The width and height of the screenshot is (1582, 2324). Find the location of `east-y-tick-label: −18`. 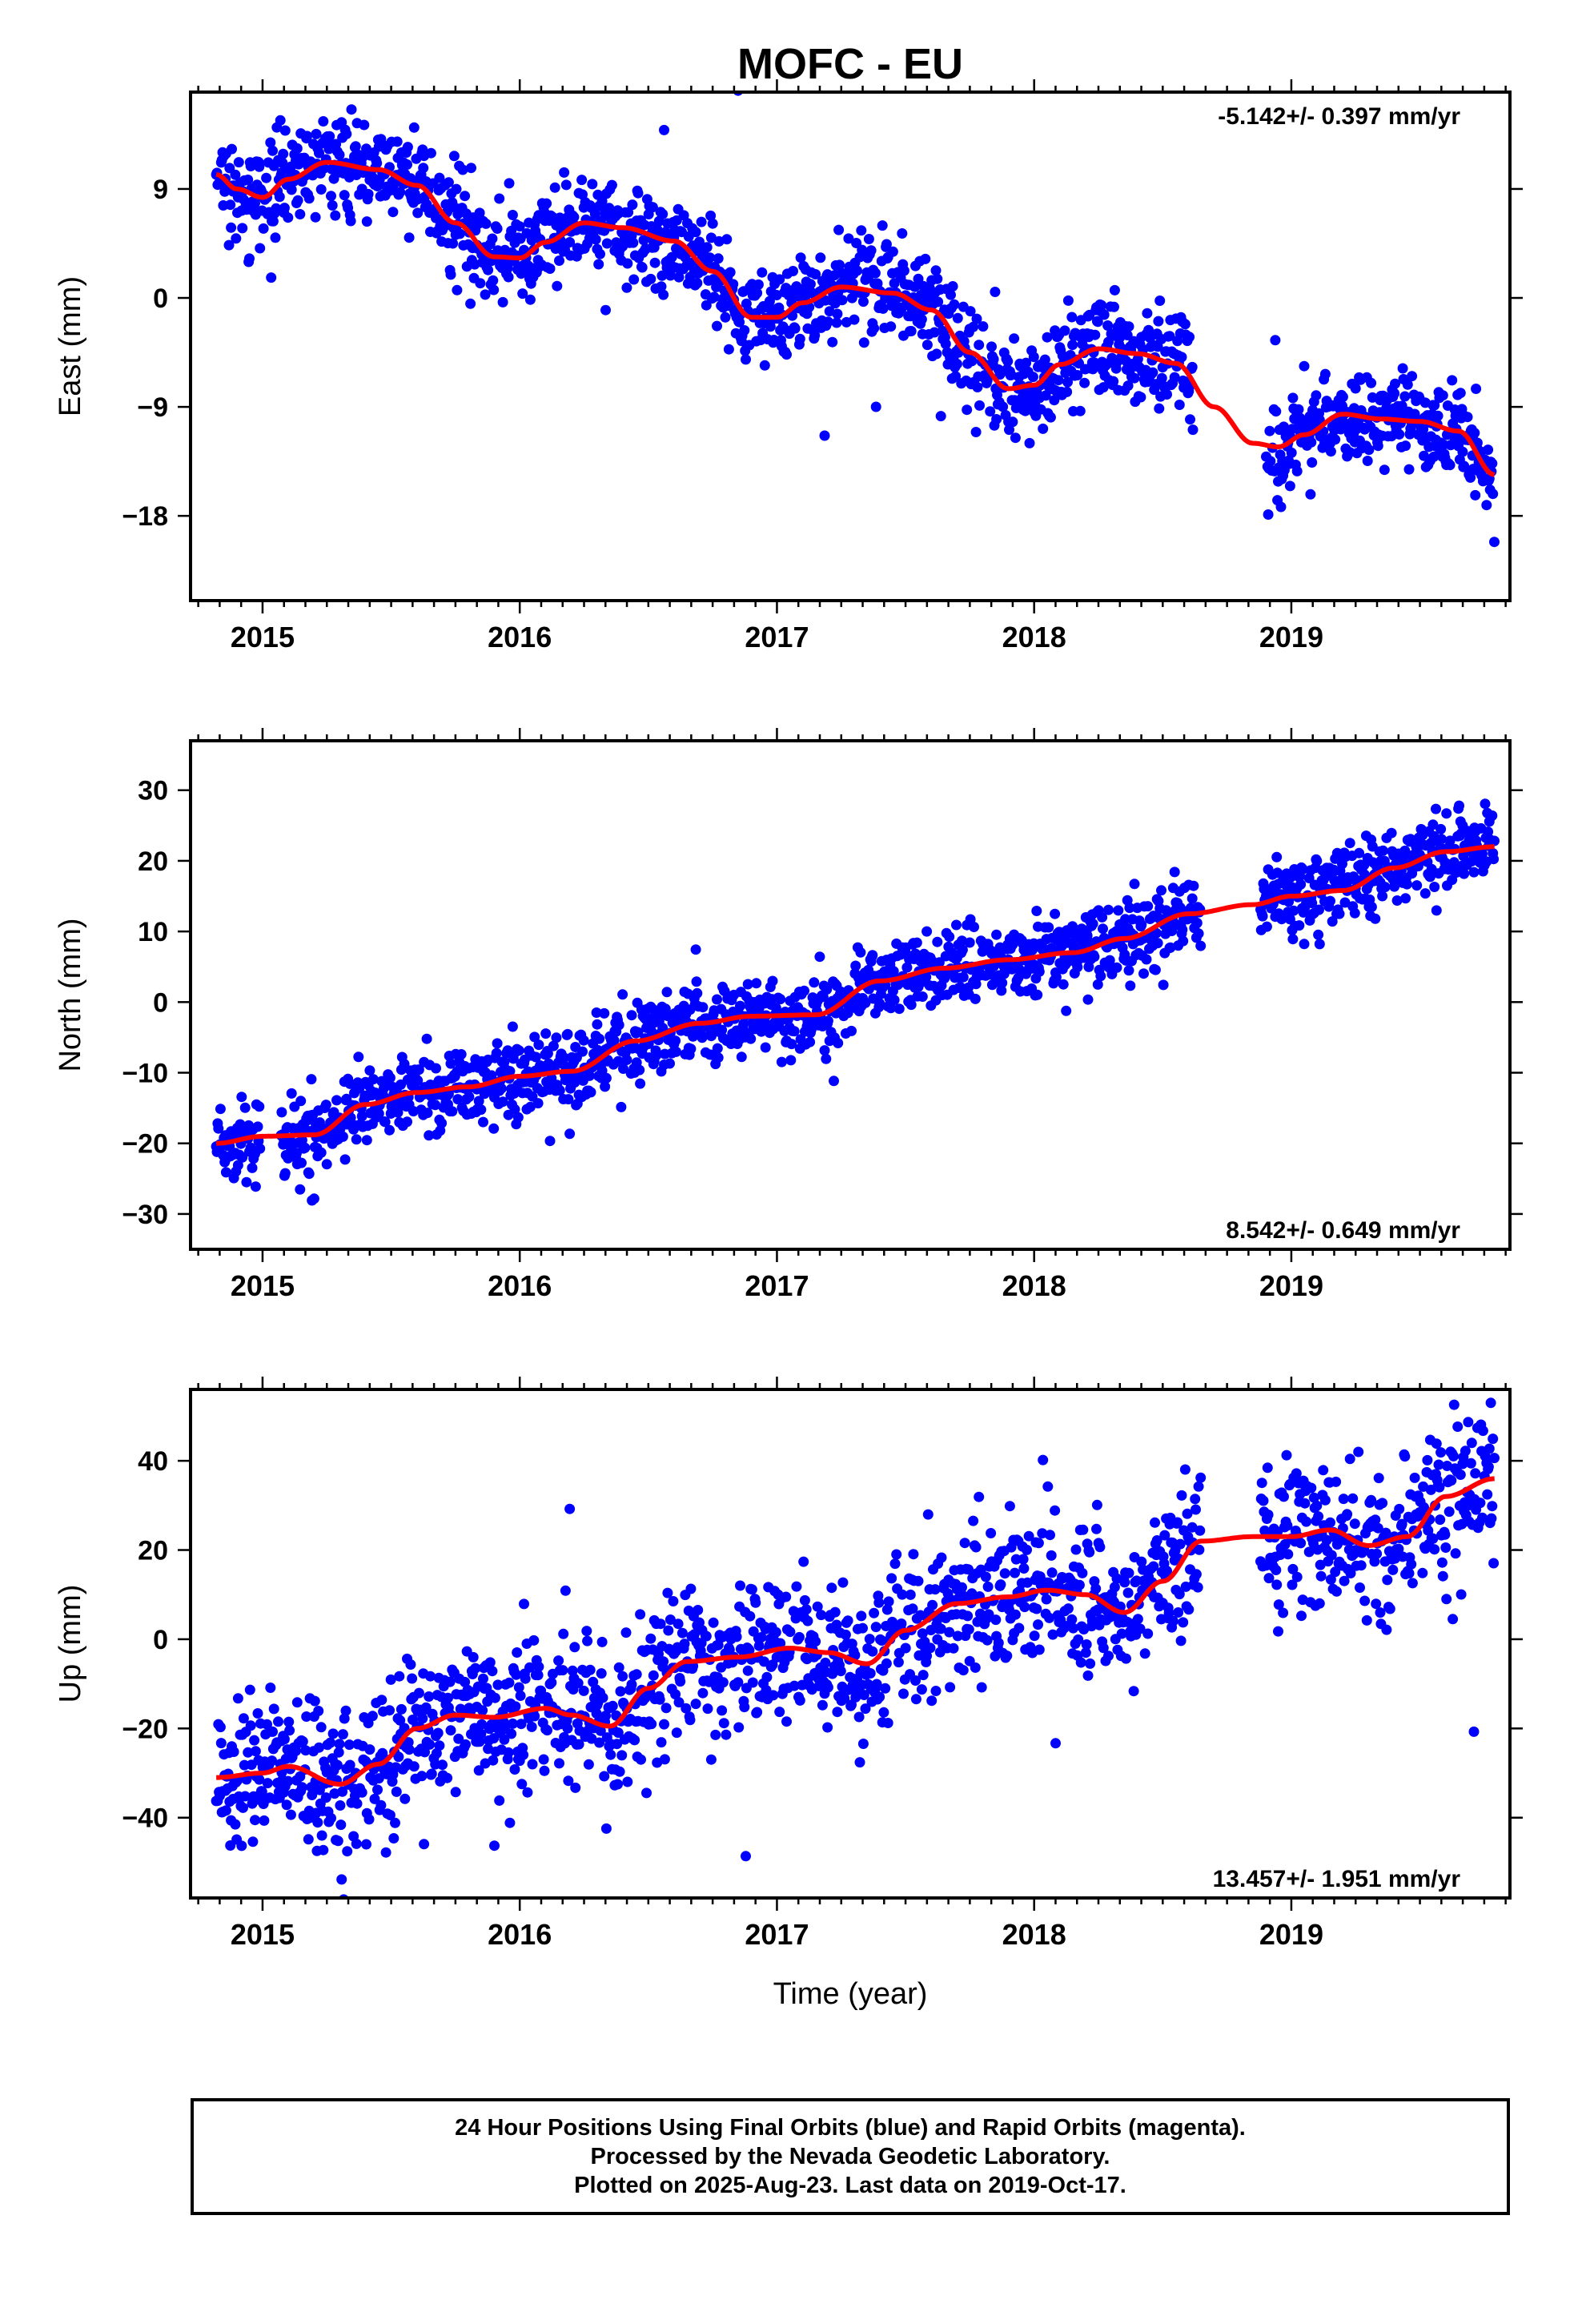

east-y-tick-label: −18 is located at coordinates (145, 516).